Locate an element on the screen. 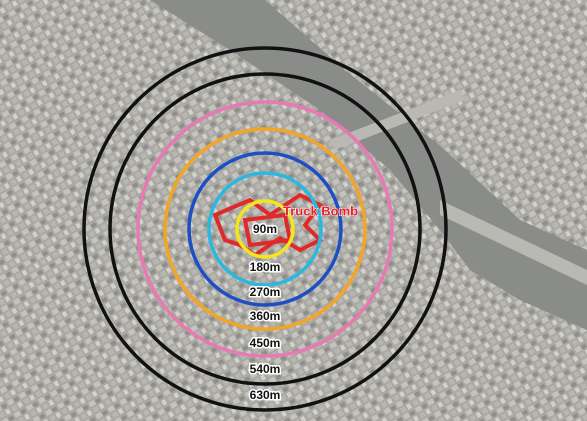  ring-label: 180m is located at coordinates (265, 267).